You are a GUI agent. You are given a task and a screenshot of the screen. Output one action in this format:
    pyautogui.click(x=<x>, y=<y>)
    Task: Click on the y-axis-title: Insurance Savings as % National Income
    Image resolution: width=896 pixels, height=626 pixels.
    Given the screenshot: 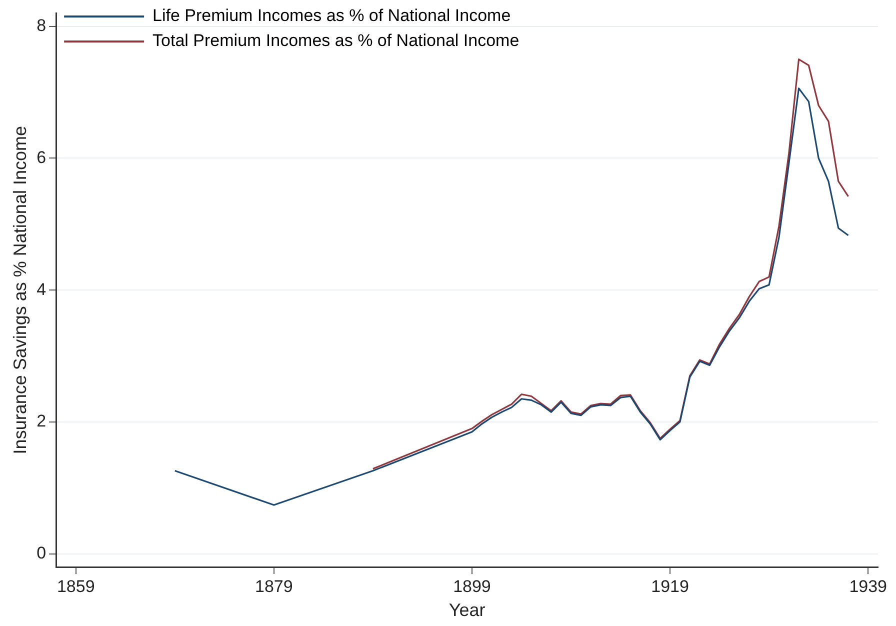 What is the action you would take?
    pyautogui.click(x=20, y=290)
    